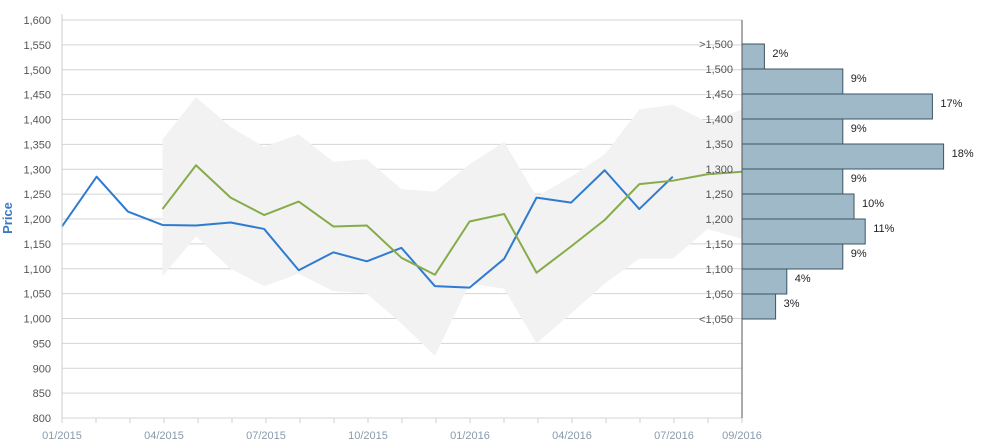 The height and width of the screenshot is (444, 988). I want to click on distribution-bucket-label: <1,050, so click(716, 320).